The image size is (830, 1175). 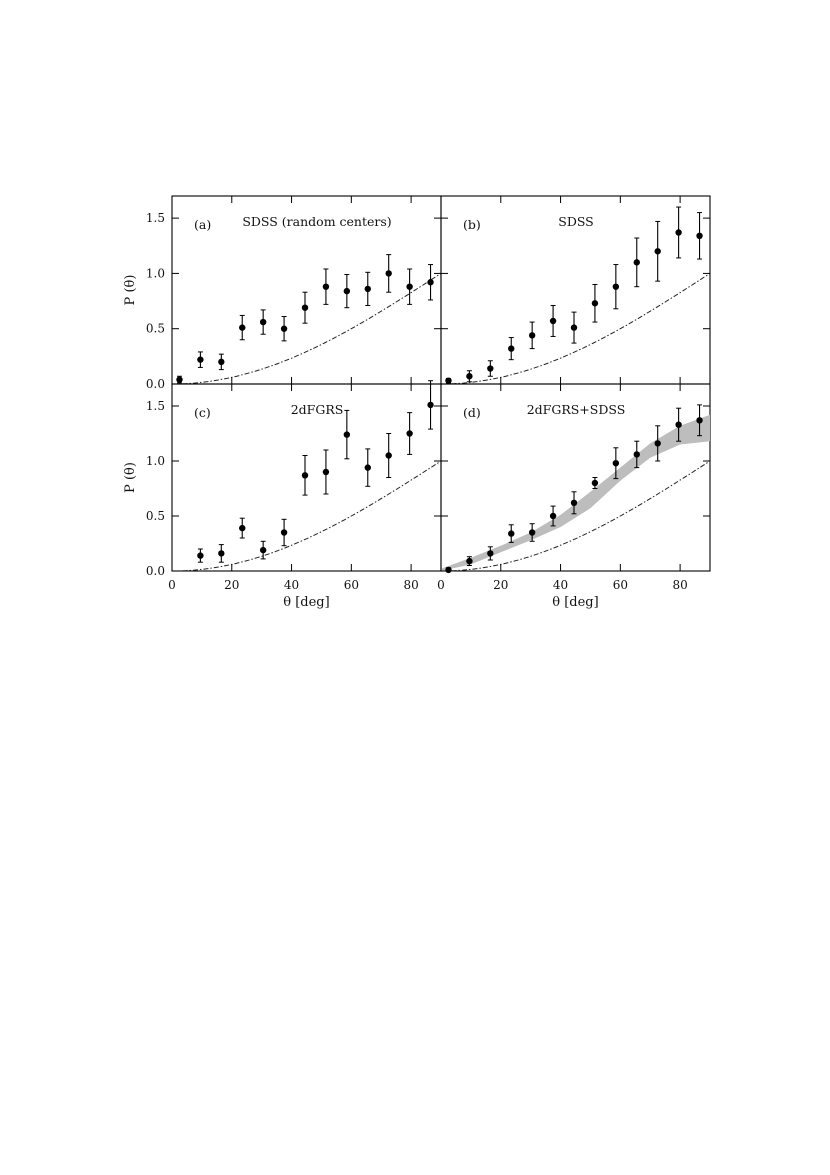 I want to click on x-tick-label-d-0: 0, so click(x=441, y=585).